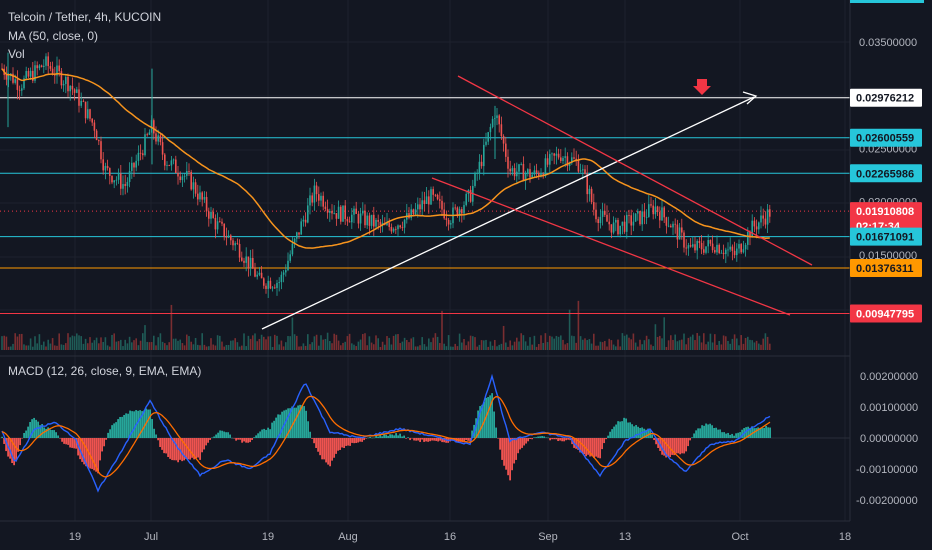 The width and height of the screenshot is (932, 550). What do you see at coordinates (16, 54) in the screenshot?
I see `vol-indicator-label: Vol` at bounding box center [16, 54].